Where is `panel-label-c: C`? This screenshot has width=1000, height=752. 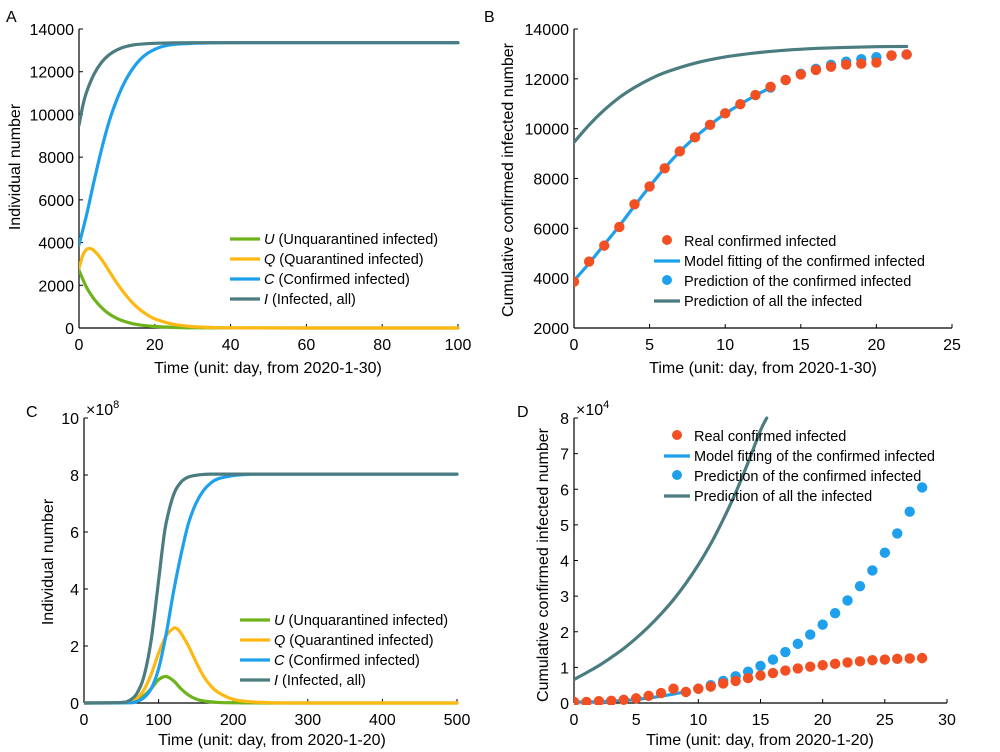
panel-label-c: C is located at coordinates (32, 412).